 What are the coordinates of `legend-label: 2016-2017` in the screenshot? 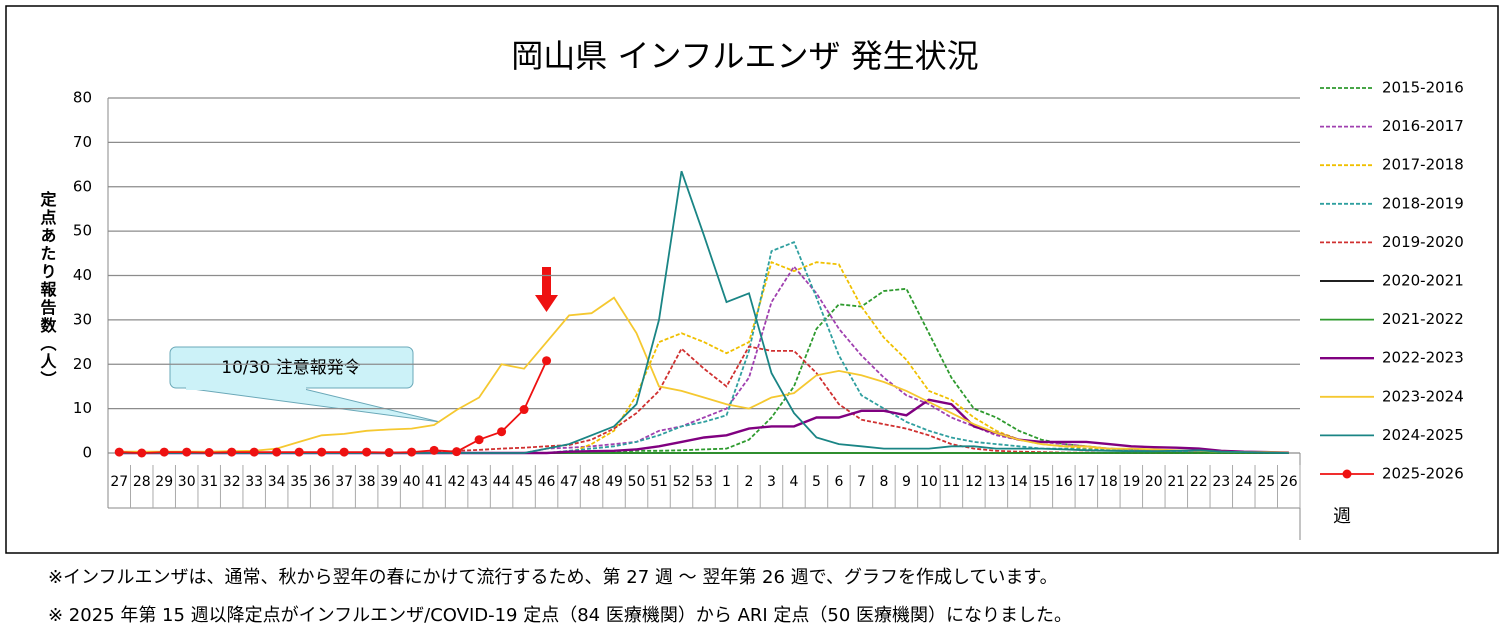 It's located at (1423, 126).